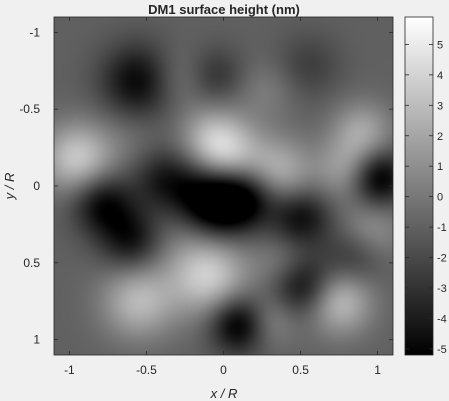 Image resolution: width=449 pixels, height=401 pixels. Describe the element at coordinates (223, 370) in the screenshot. I see `x-tick-label: 0` at that location.